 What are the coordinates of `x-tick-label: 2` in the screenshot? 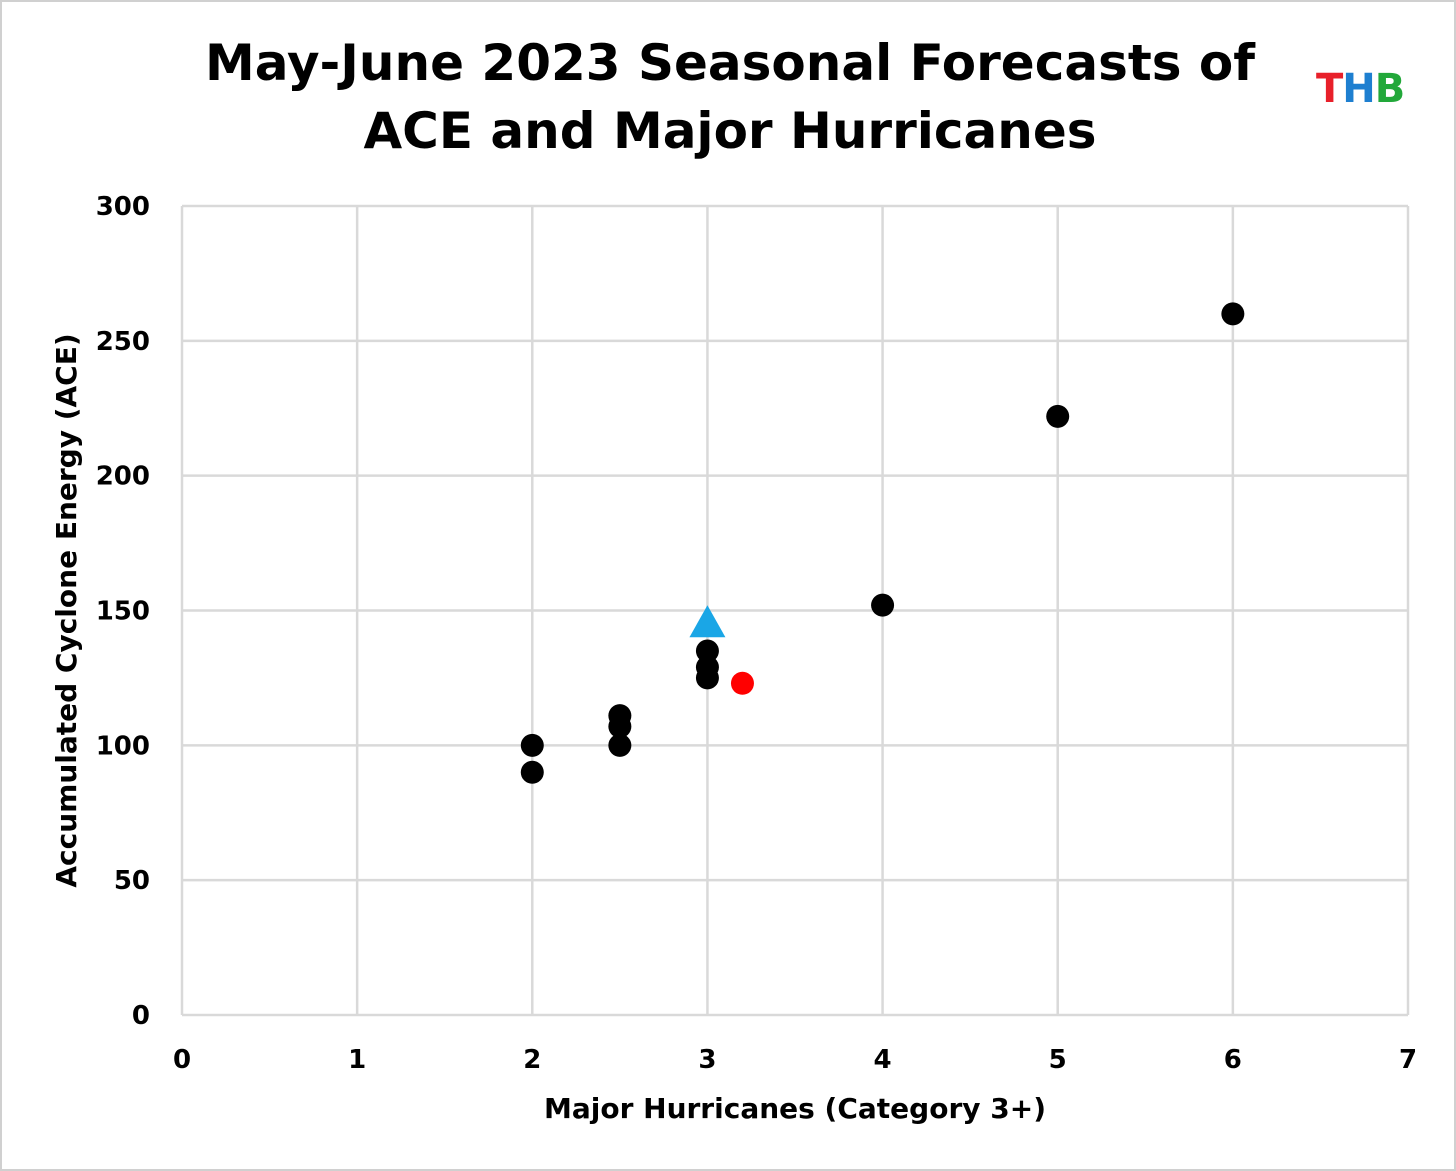 It's located at (532, 1060).